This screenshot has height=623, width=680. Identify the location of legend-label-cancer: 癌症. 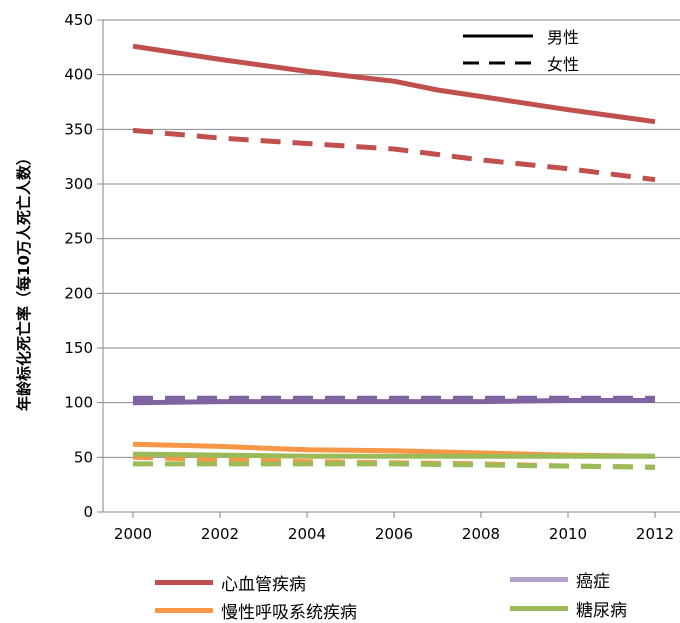
(593, 582).